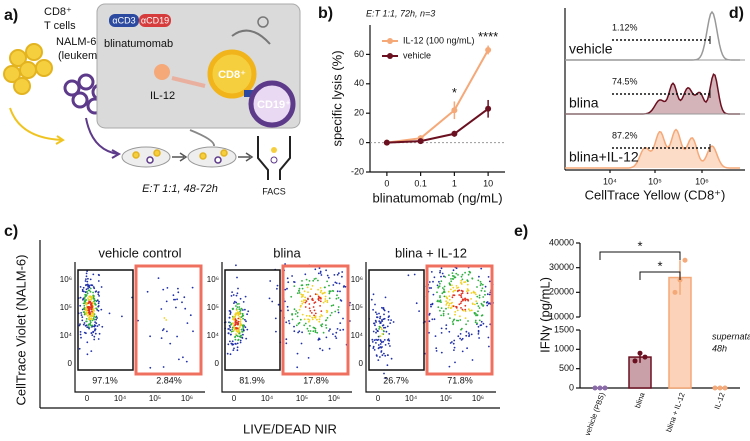 The image size is (750, 441). I want to click on histogram, so click(652, 148).